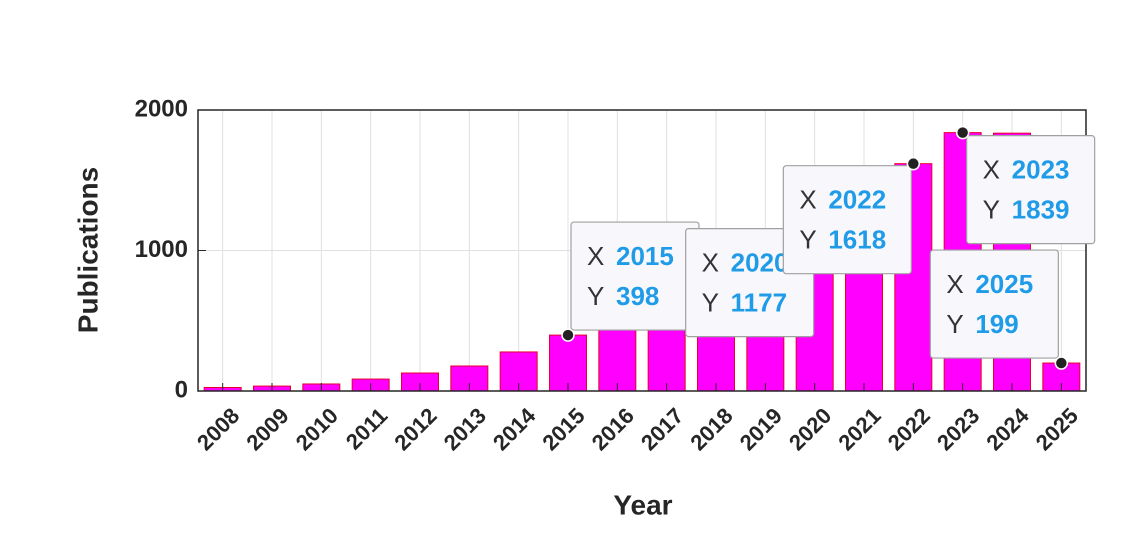 Image resolution: width=1138 pixels, height=543 pixels. I want to click on x-tick-label: 2015, so click(563, 429).